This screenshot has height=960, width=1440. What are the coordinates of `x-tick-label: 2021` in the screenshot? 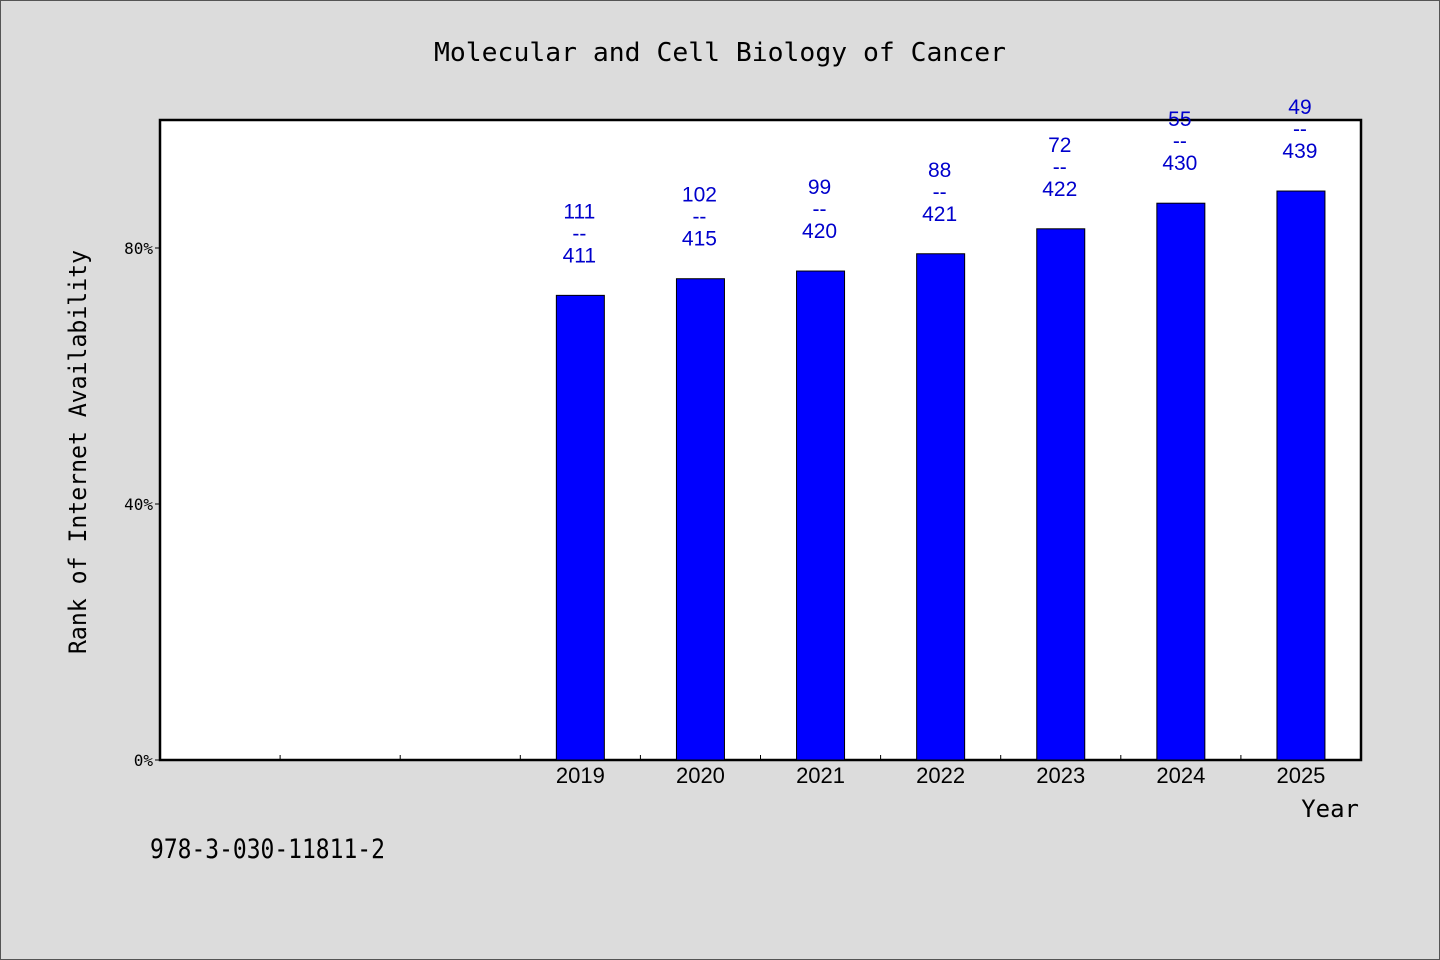 It's located at (820, 775).